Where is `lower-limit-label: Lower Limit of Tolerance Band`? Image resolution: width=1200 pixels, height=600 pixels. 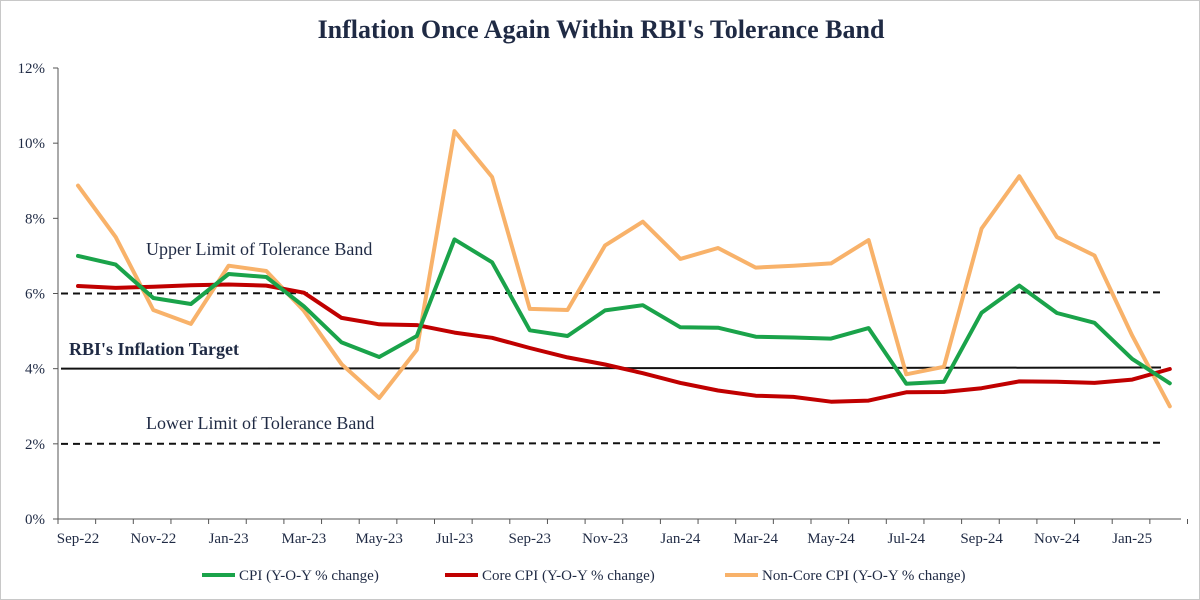 lower-limit-label: Lower Limit of Tolerance Band is located at coordinates (260, 423).